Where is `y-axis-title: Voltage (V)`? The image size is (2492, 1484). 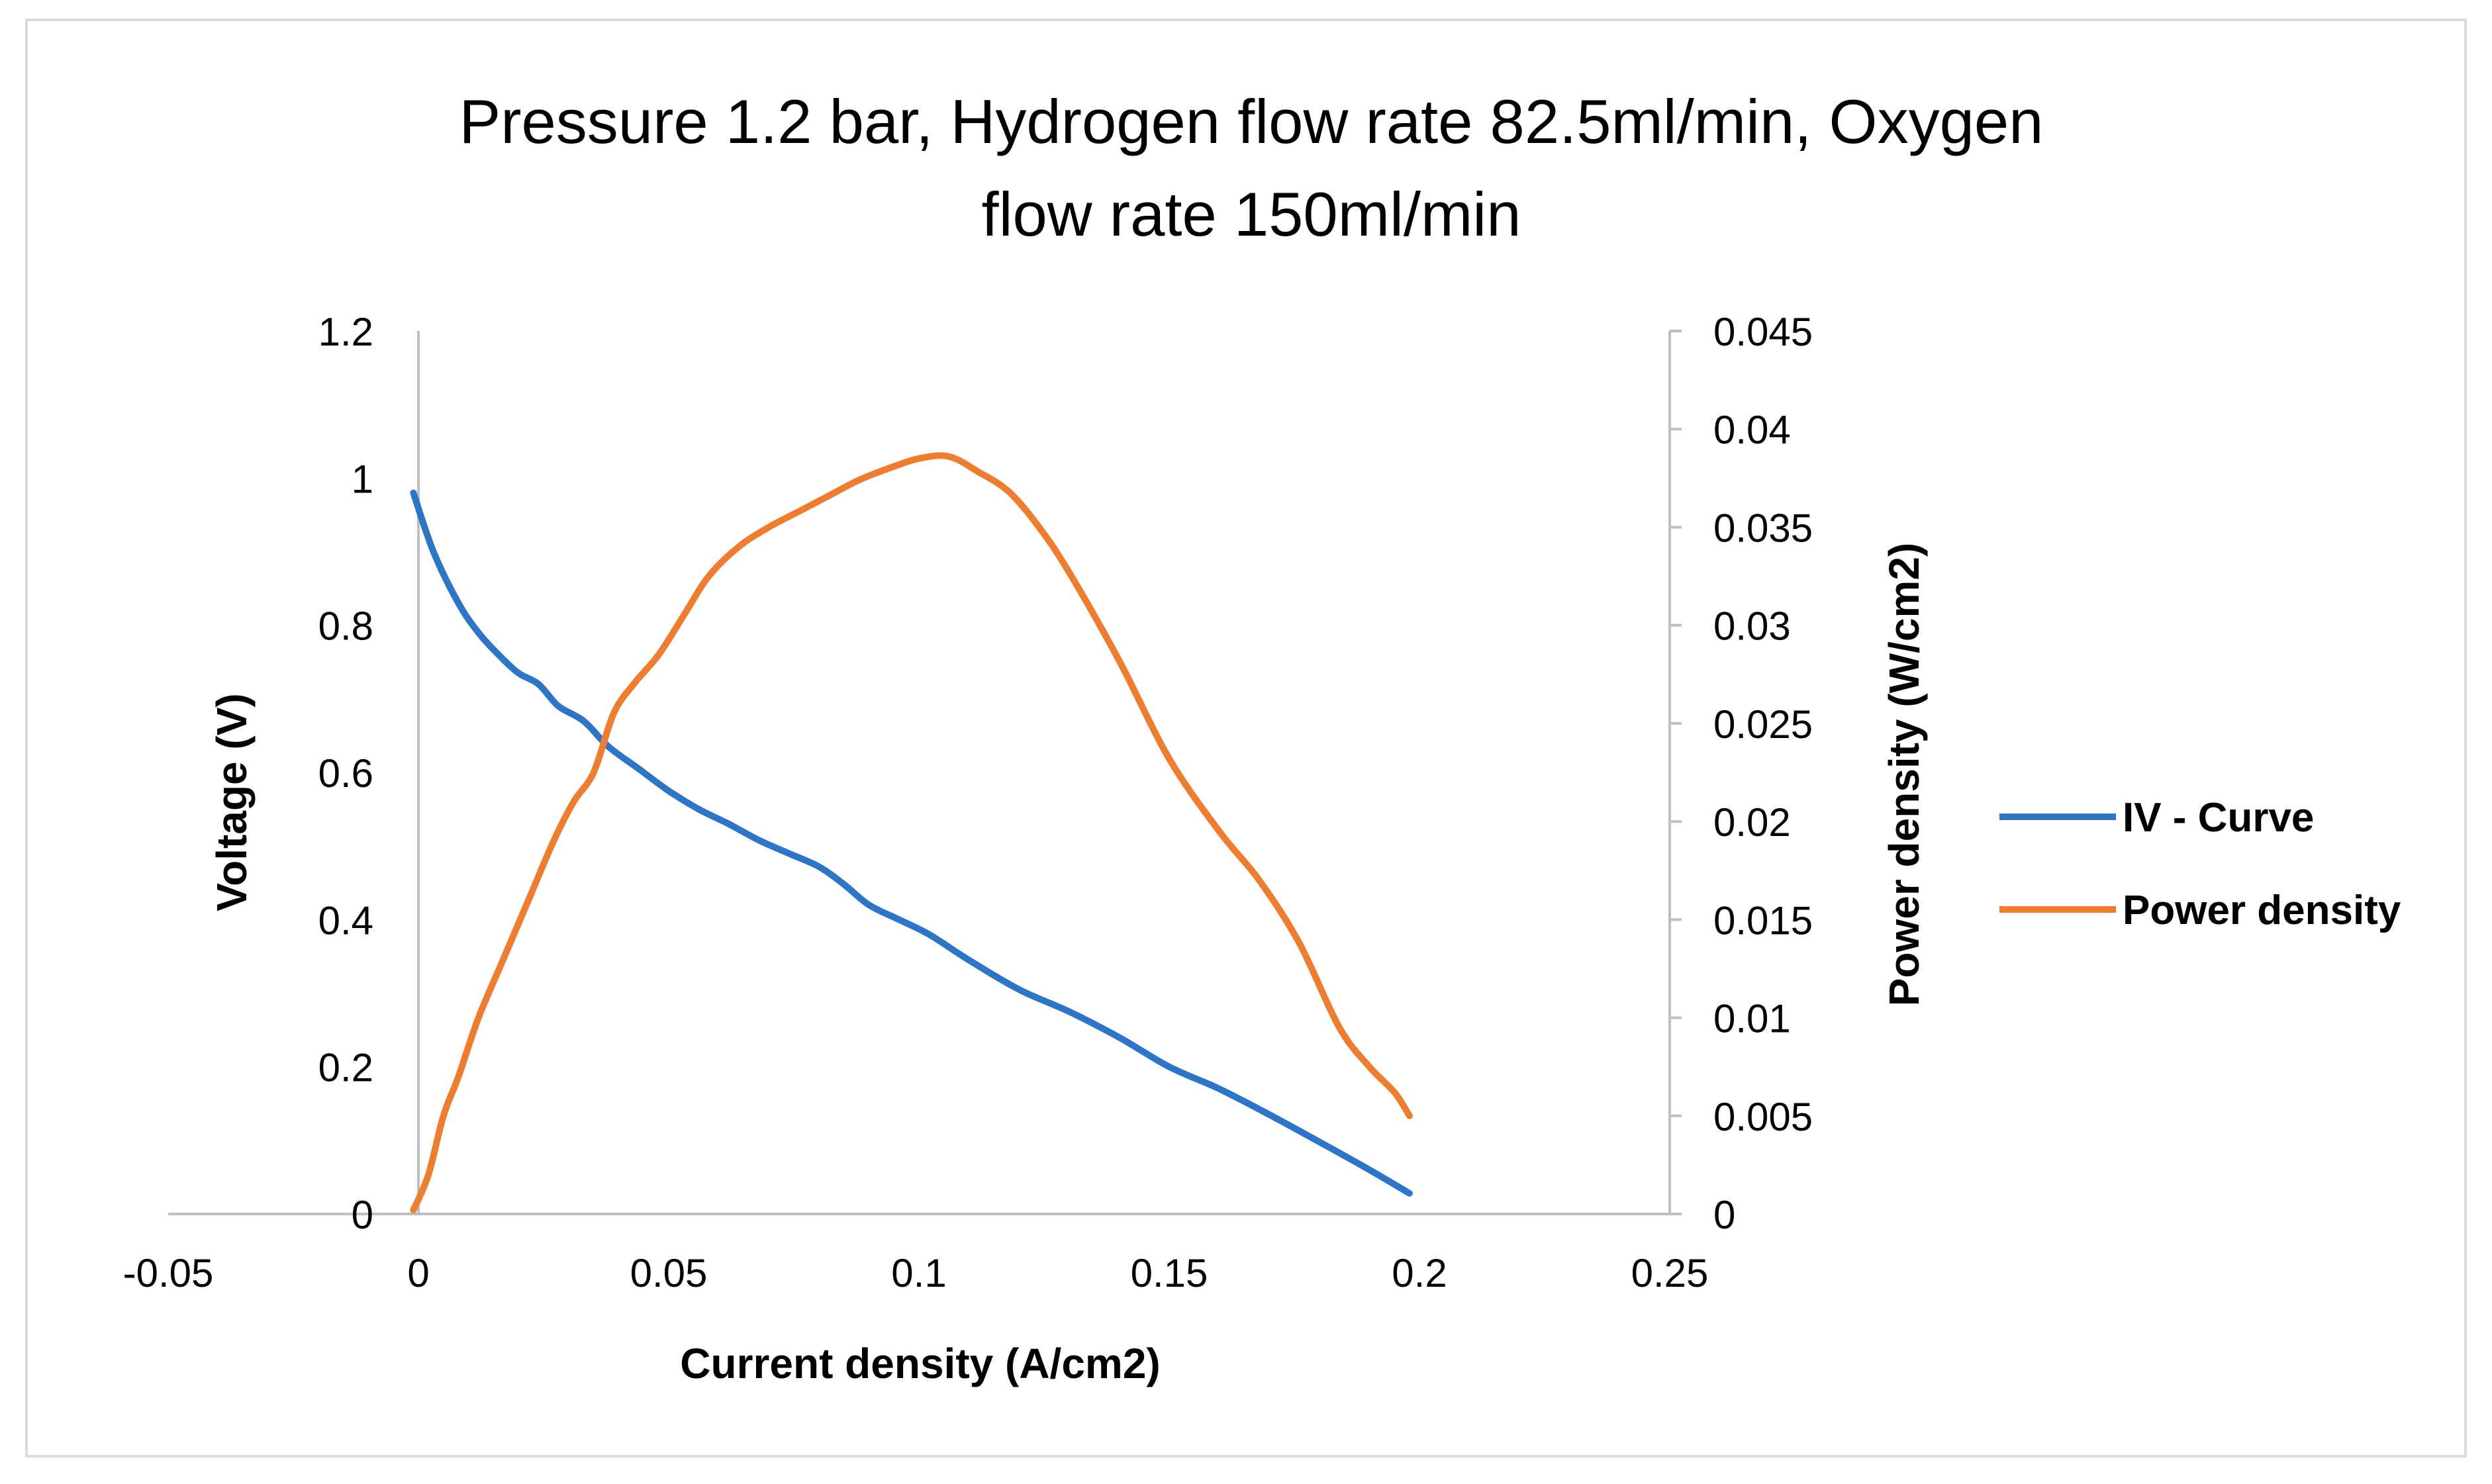 y-axis-title: Voltage (V) is located at coordinates (232, 802).